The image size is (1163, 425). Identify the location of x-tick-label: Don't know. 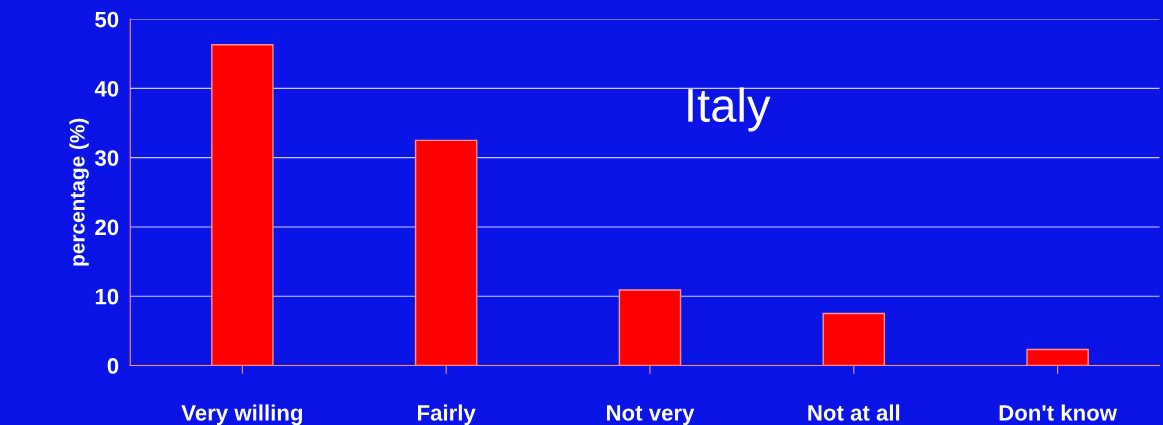
(1058, 412).